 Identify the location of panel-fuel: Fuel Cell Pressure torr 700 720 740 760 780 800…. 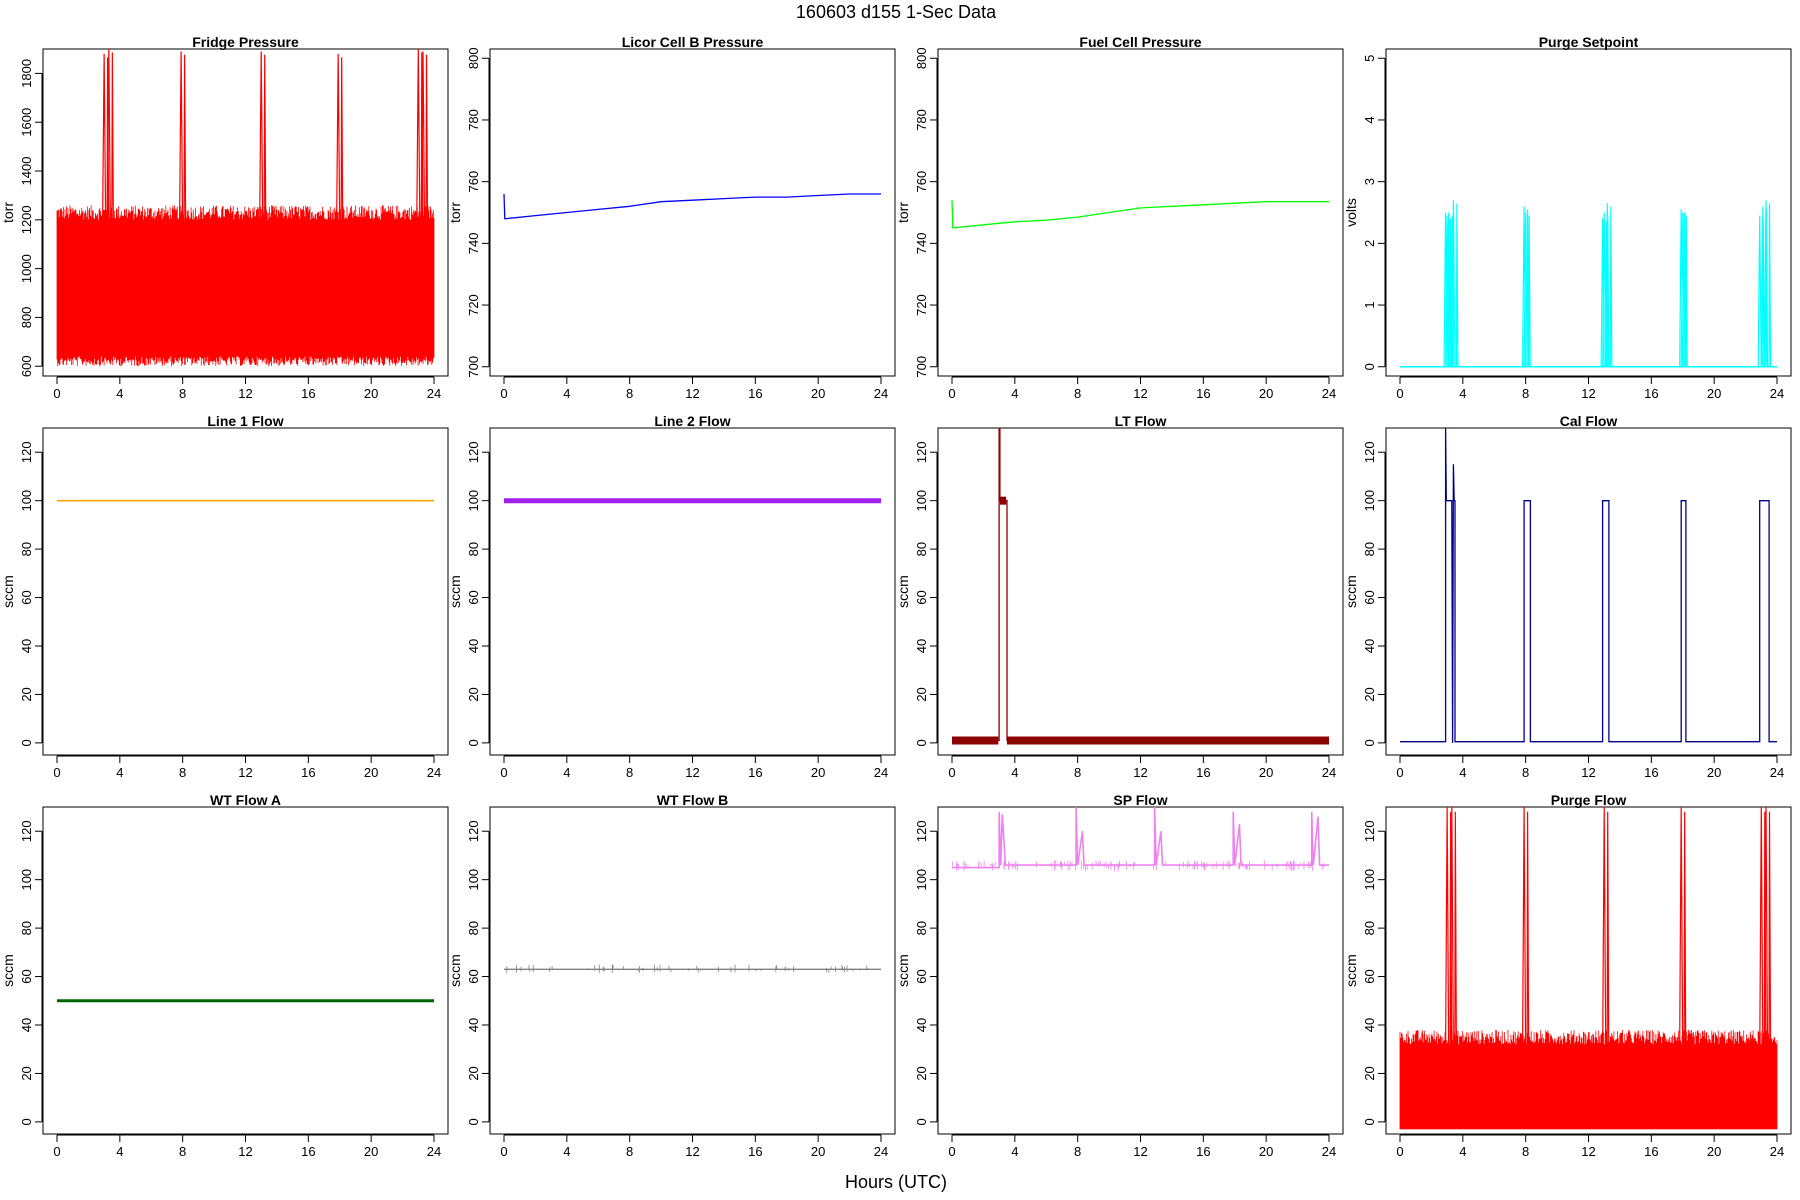
(1119, 217).